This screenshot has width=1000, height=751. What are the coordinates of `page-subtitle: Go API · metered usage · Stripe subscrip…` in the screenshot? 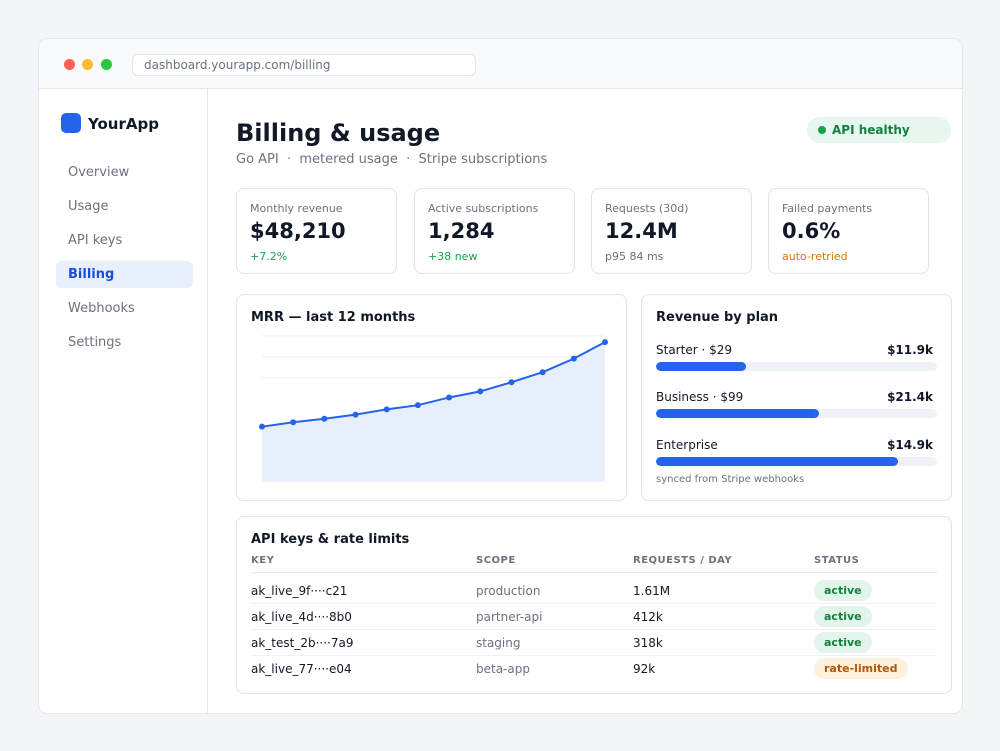 It's located at (392, 159).